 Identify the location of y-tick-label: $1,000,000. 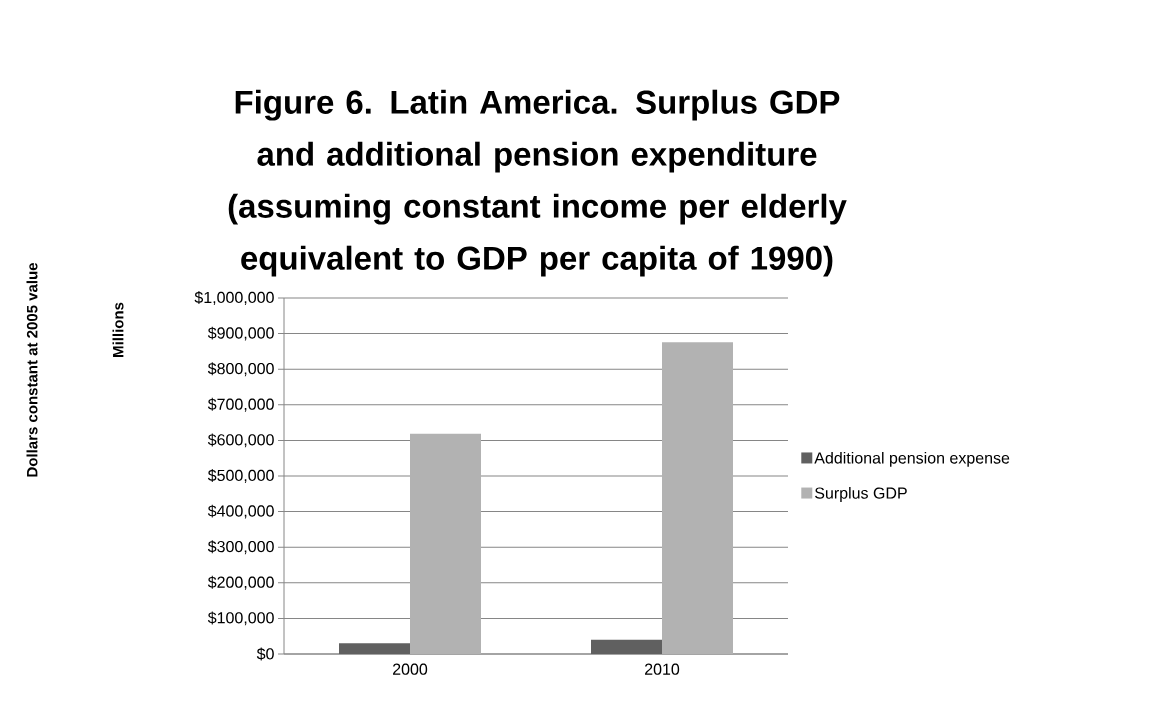
(234, 298).